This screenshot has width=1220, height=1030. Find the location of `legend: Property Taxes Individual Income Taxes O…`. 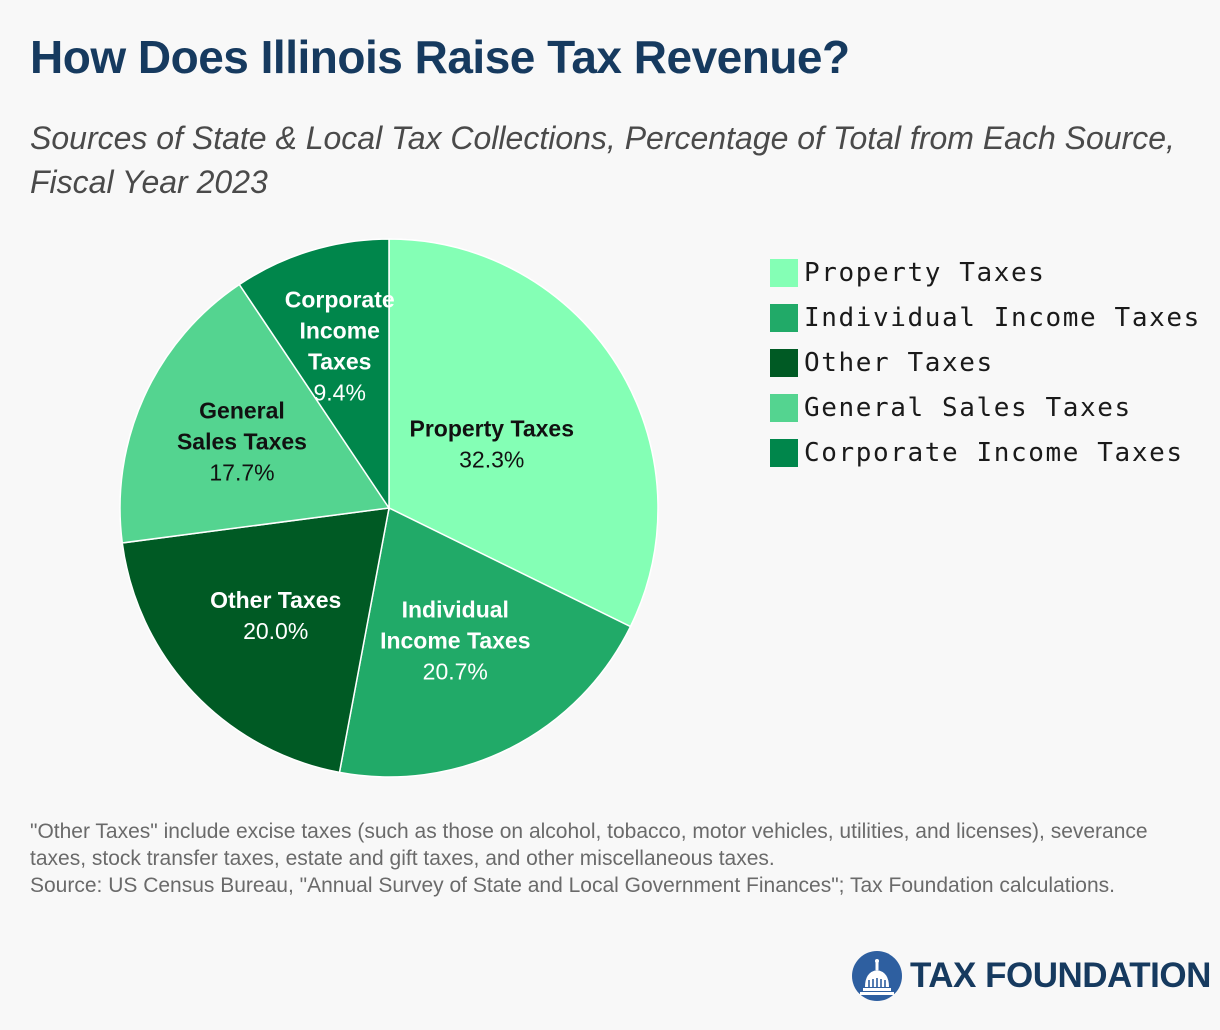

legend: Property Taxes Individual Income Taxes O… is located at coordinates (985, 362).